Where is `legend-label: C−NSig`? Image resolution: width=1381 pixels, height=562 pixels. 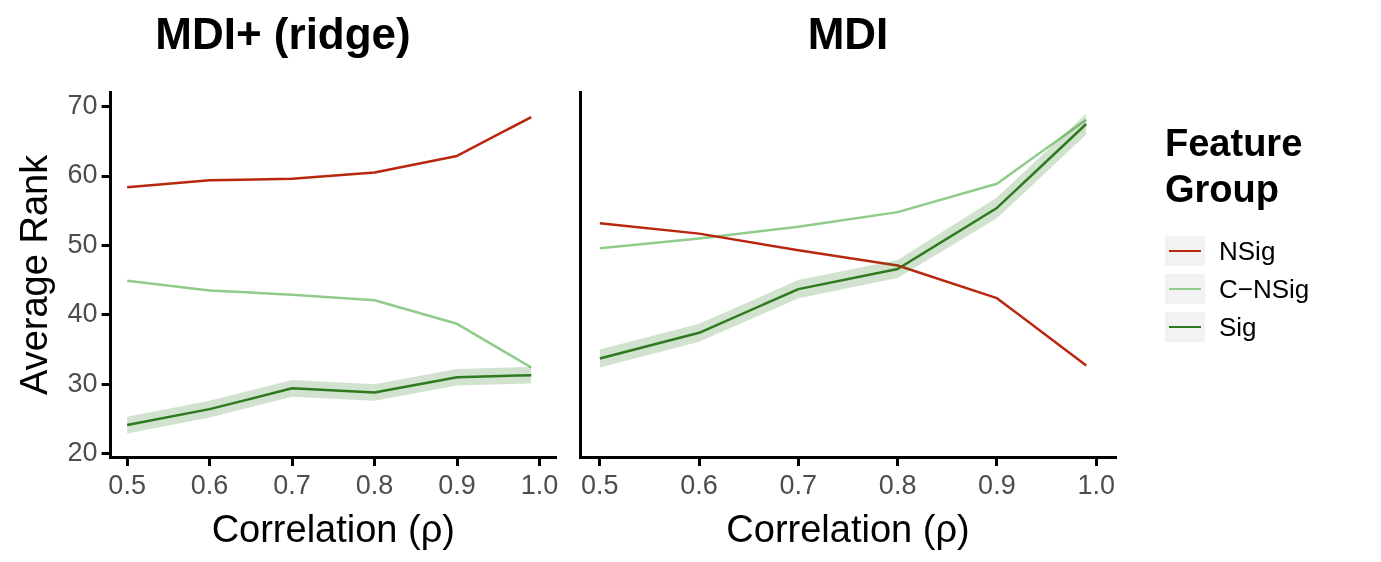
legend-label: C−NSig is located at coordinates (1264, 289).